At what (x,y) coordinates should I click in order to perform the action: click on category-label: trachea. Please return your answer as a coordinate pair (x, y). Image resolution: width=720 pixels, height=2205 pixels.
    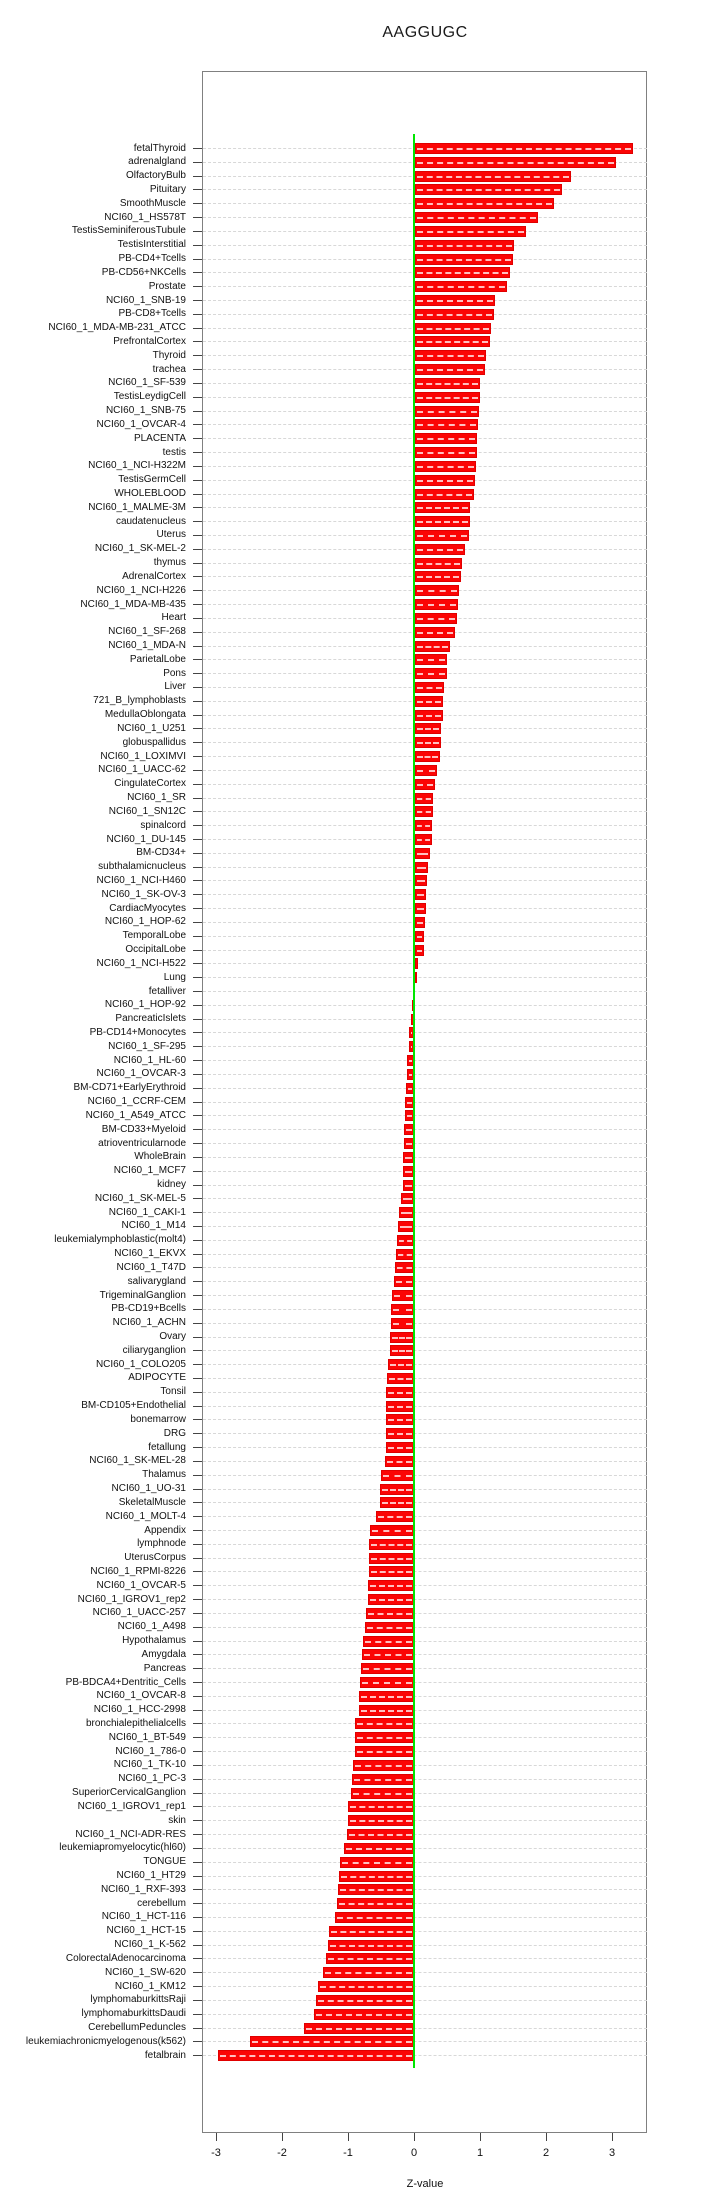
    Looking at the image, I should click on (169, 369).